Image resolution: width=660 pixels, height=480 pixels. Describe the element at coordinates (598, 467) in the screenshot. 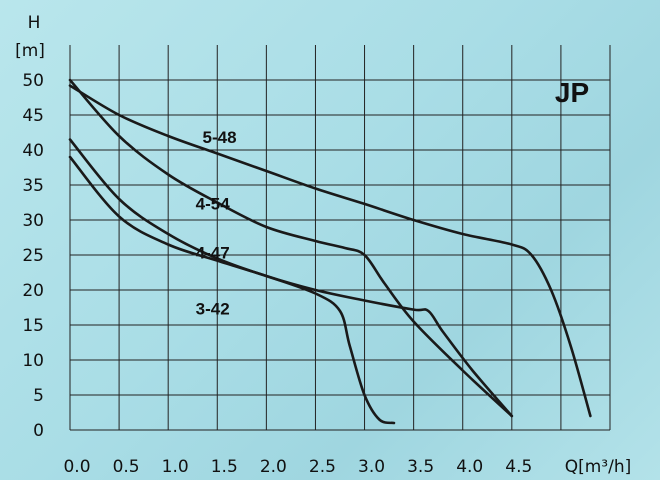

I see `x-axis-label: Q[m³/h]` at that location.